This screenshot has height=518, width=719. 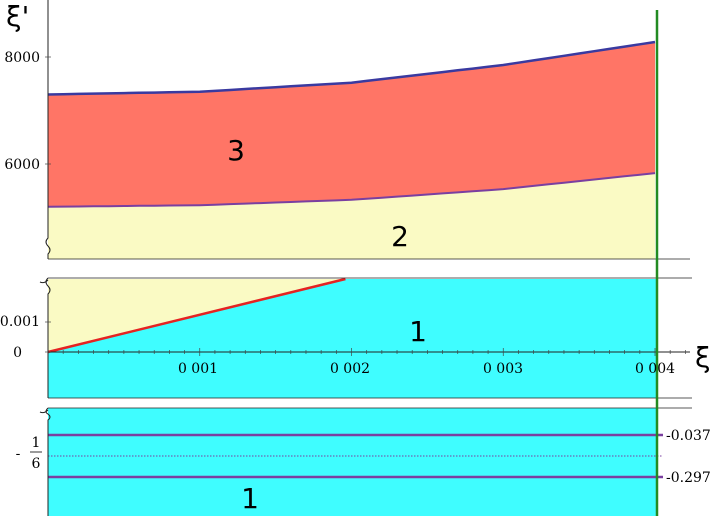 What do you see at coordinates (17, 353) in the screenshot?
I see `y-tick-label-0: 0` at bounding box center [17, 353].